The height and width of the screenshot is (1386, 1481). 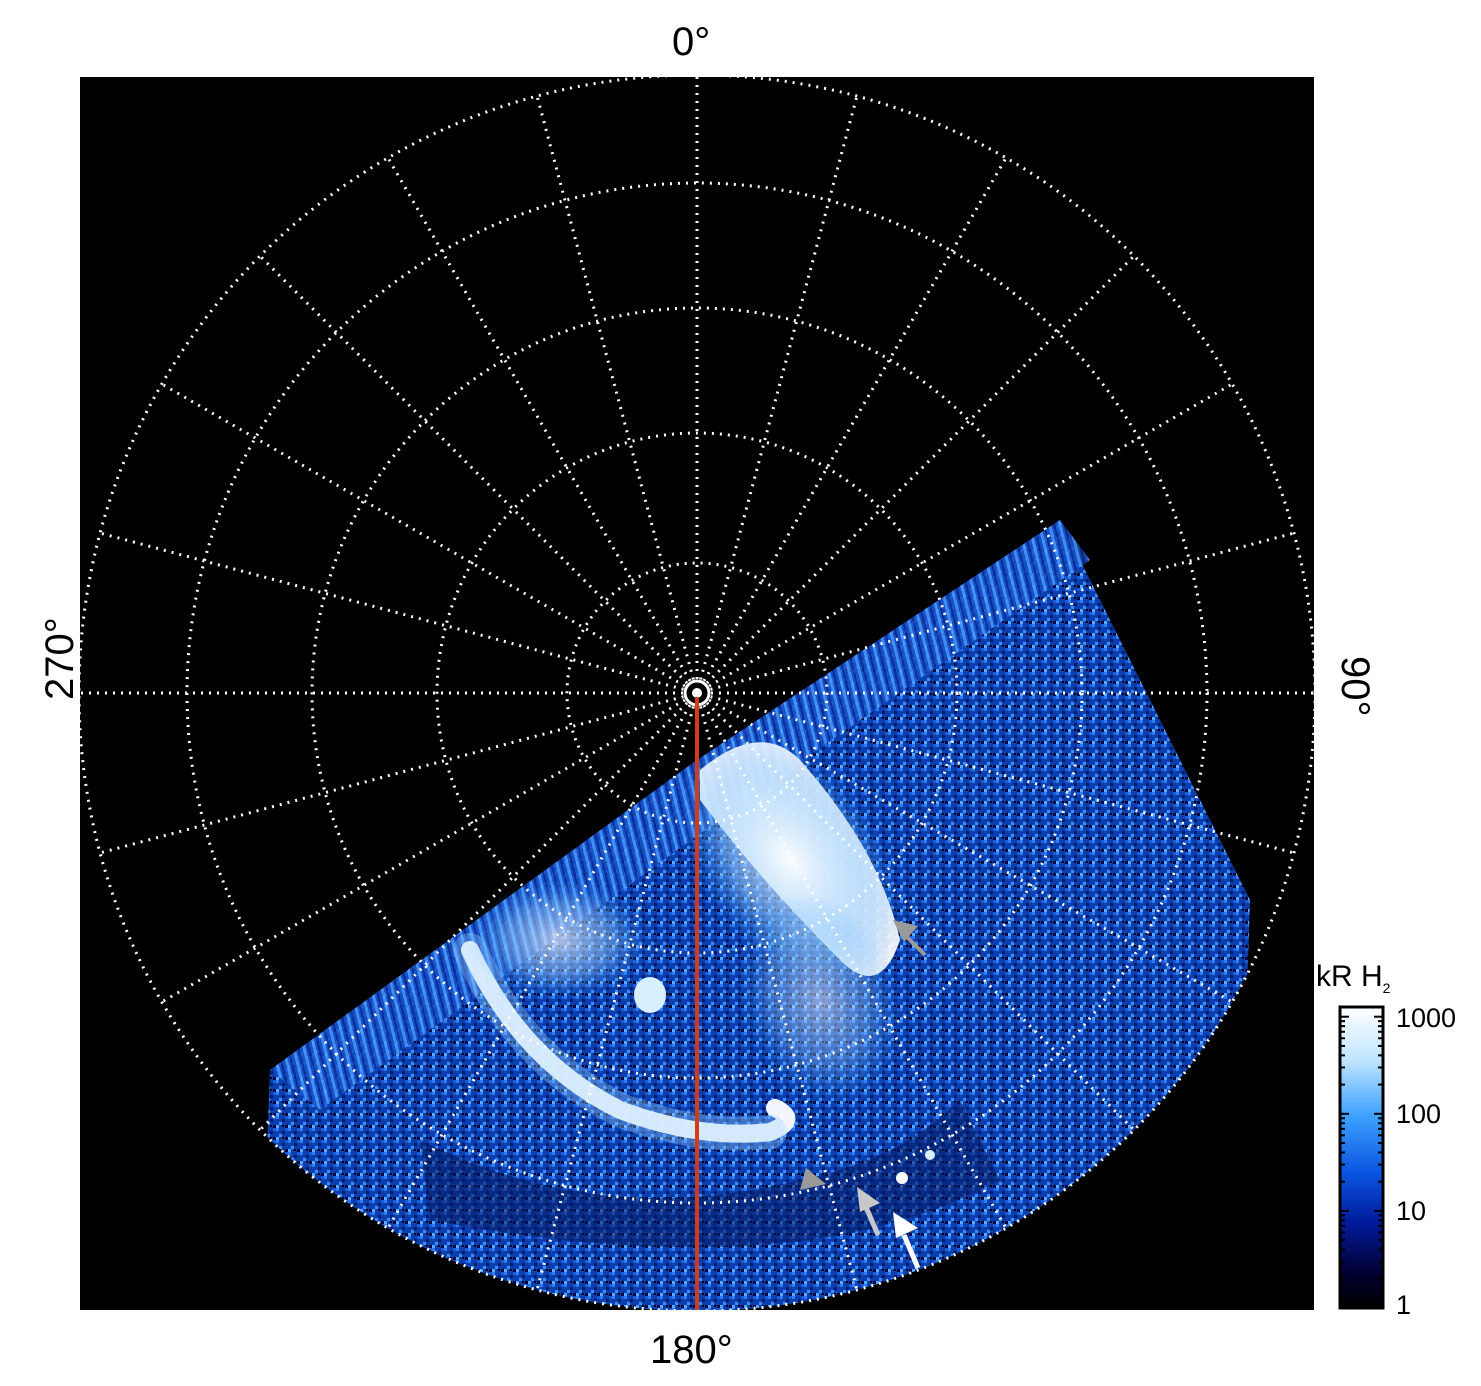 What do you see at coordinates (1361, 1162) in the screenshot?
I see `colorbar-ticks` at bounding box center [1361, 1162].